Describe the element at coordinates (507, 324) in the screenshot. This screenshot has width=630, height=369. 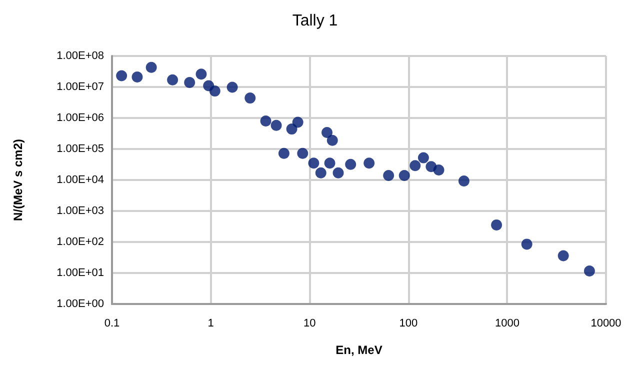
I see `x-tick-label: 1000` at that location.